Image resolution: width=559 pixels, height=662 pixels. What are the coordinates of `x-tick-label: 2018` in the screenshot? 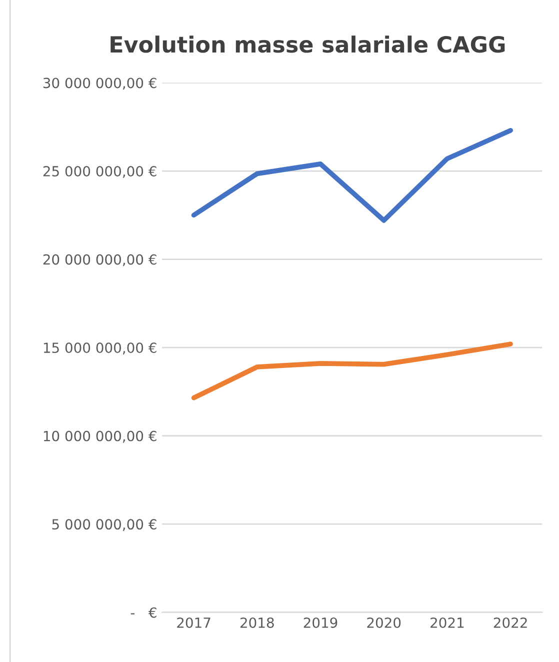 It's located at (257, 622).